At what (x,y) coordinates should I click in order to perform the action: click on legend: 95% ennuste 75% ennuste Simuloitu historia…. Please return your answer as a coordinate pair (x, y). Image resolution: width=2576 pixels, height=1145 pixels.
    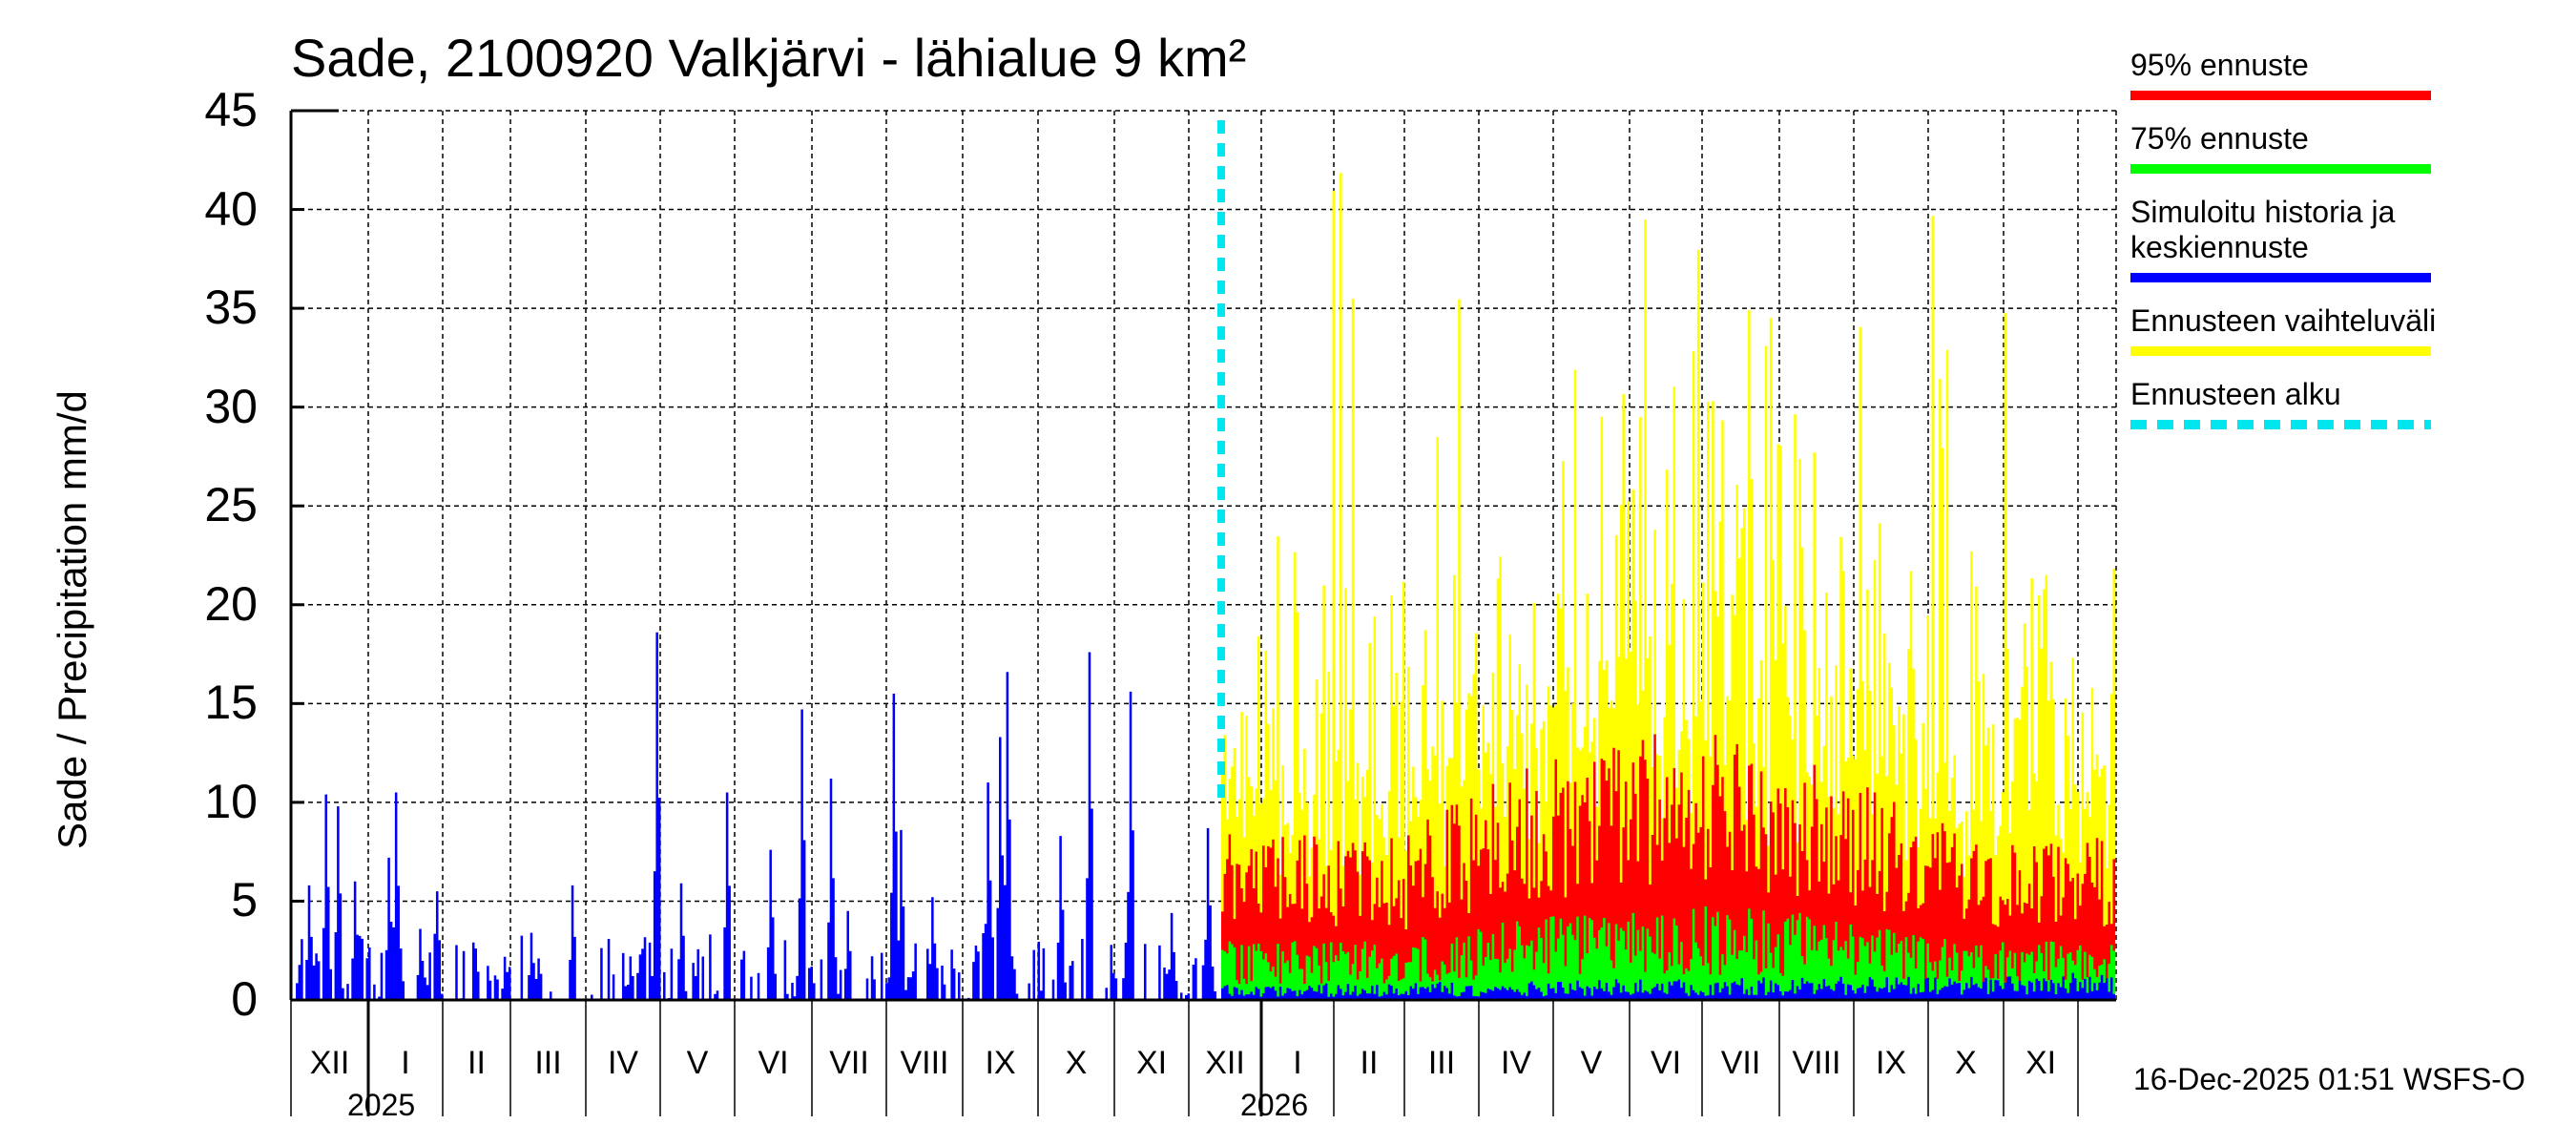
    Looking at the image, I should click on (2349, 249).